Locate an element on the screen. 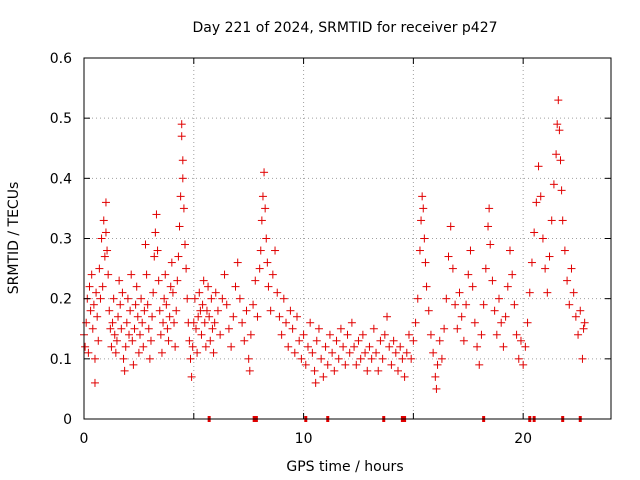 This screenshot has height=480, width=640. x-tick-label: 10 is located at coordinates (304, 439).